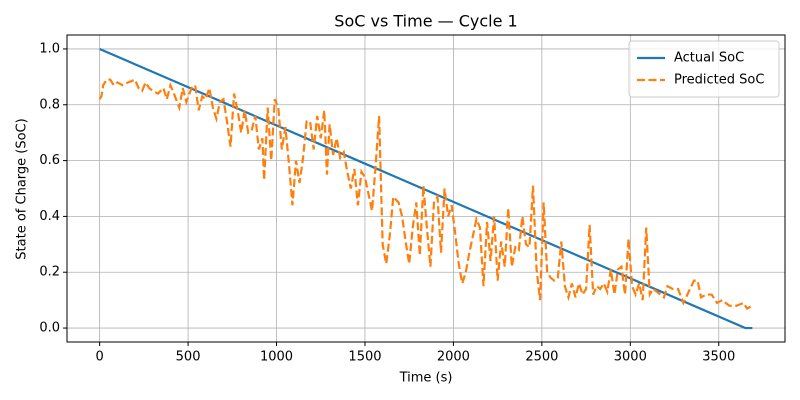 This screenshot has width=800, height=400. What do you see at coordinates (188, 357) in the screenshot?
I see `x-tick-label: 500` at bounding box center [188, 357].